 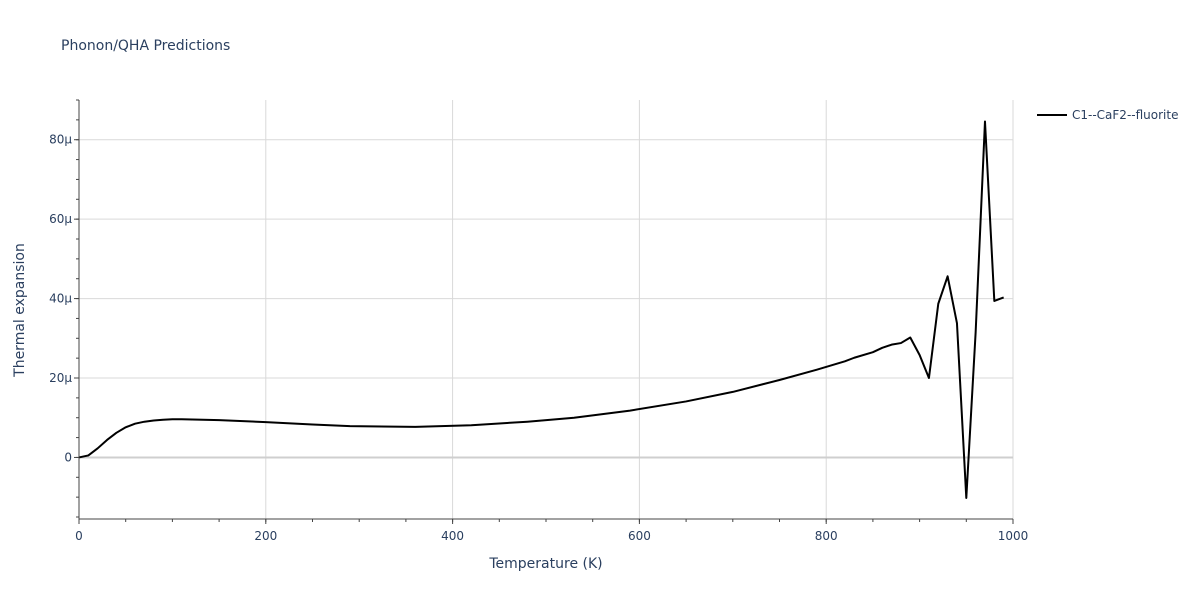 I want to click on chart-title: Phonon/QHA Predictions, so click(x=145, y=46).